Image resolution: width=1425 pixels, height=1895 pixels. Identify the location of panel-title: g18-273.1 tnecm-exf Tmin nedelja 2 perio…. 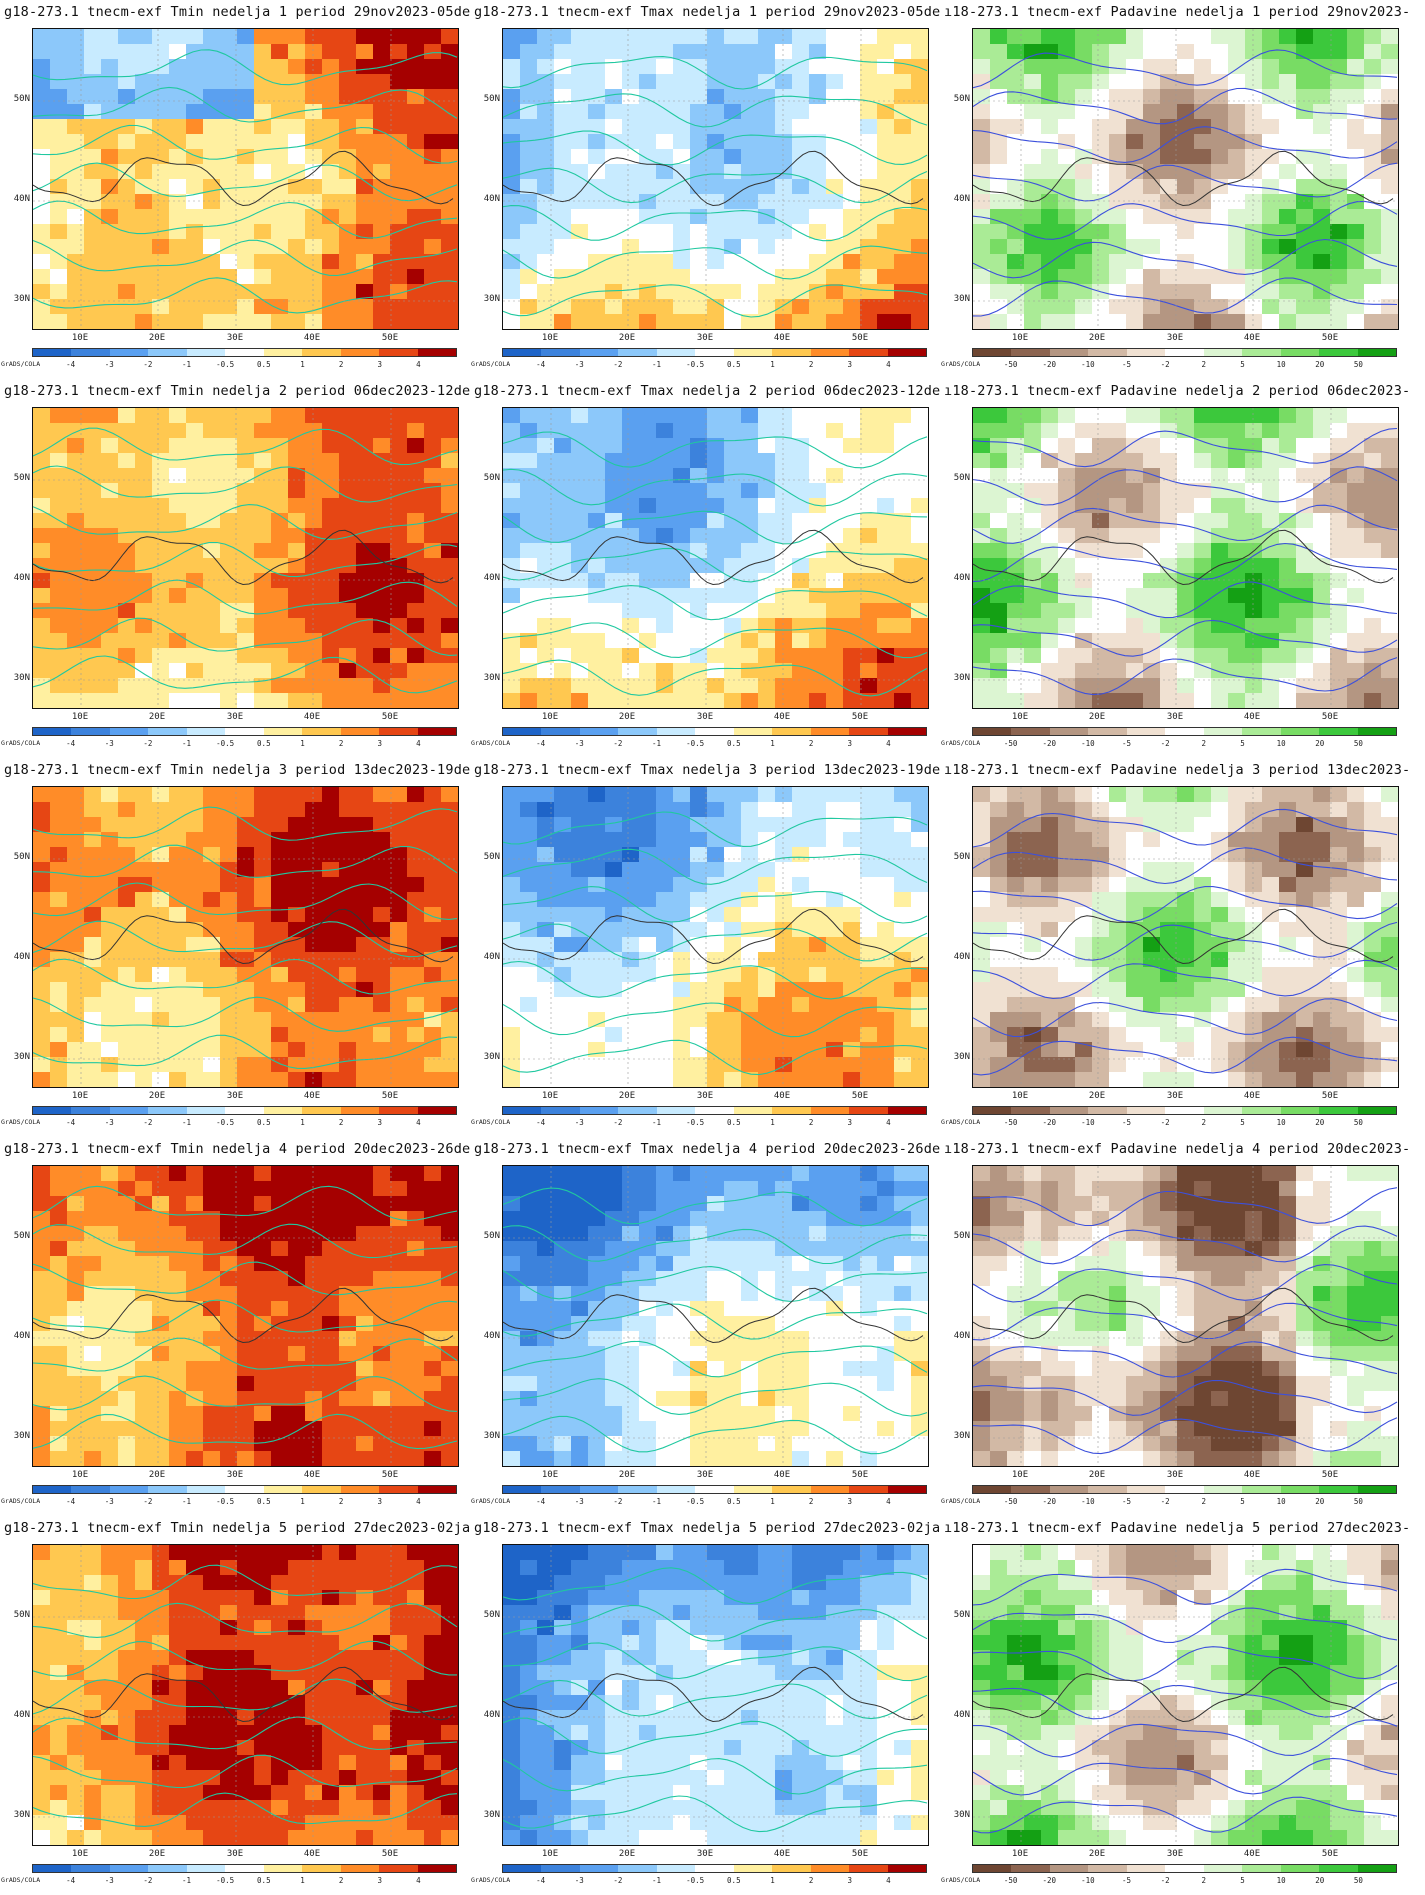
(237, 391).